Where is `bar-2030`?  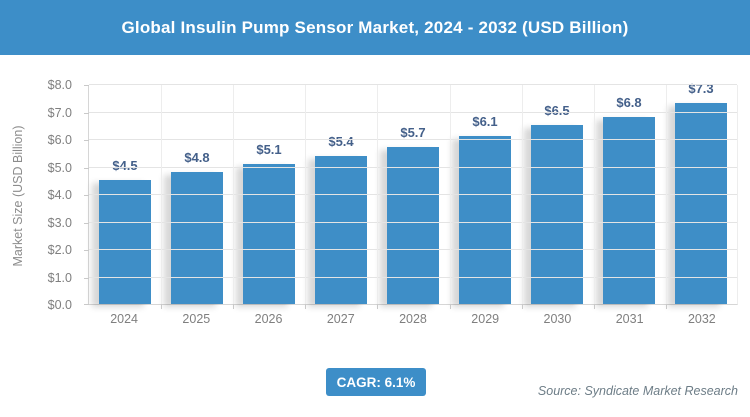
bar-2030 is located at coordinates (557, 214).